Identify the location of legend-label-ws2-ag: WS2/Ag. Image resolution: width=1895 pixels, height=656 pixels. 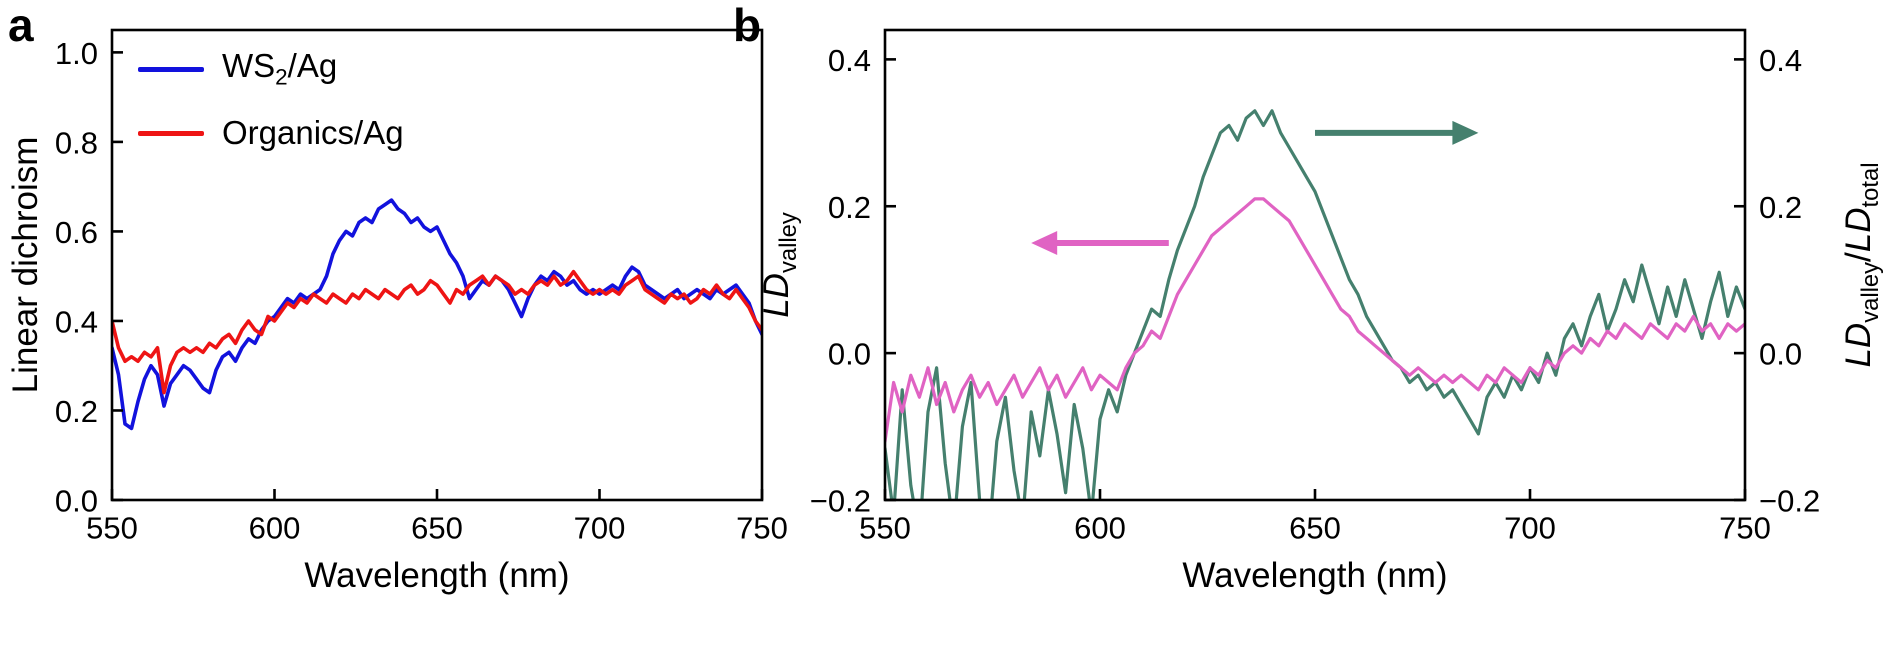
(280, 68).